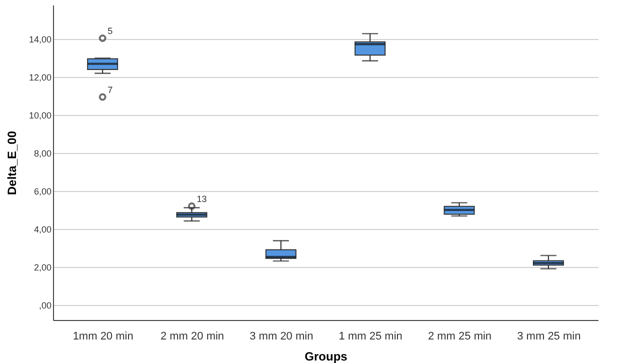 This screenshot has width=620, height=363. What do you see at coordinates (11, 163) in the screenshot?
I see `y-axis-title: Delta_E_00` at bounding box center [11, 163].